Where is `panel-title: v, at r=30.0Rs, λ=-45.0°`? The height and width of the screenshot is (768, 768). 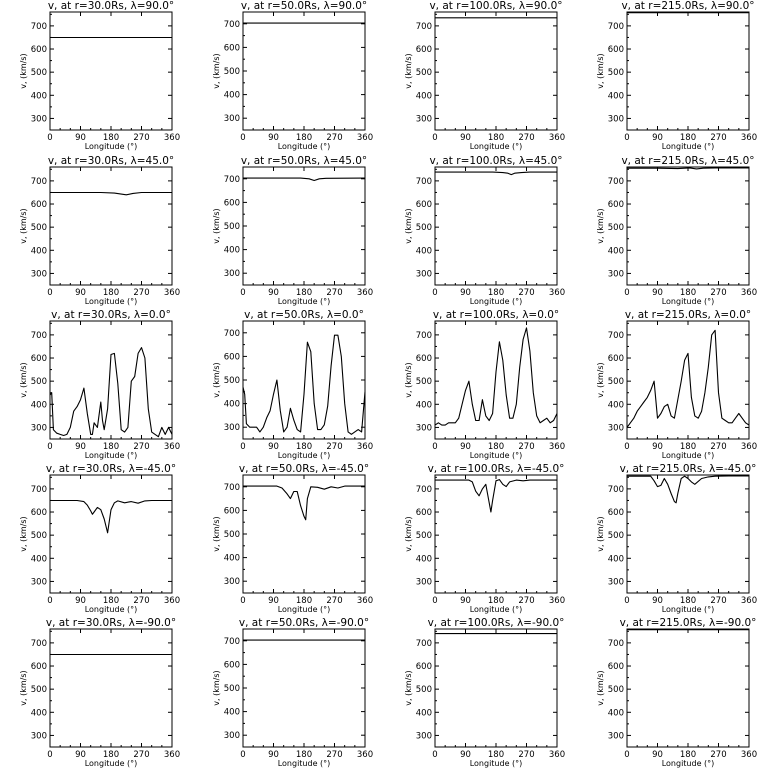 panel-title: v, at r=30.0Rs, λ=-45.0° is located at coordinates (111, 469).